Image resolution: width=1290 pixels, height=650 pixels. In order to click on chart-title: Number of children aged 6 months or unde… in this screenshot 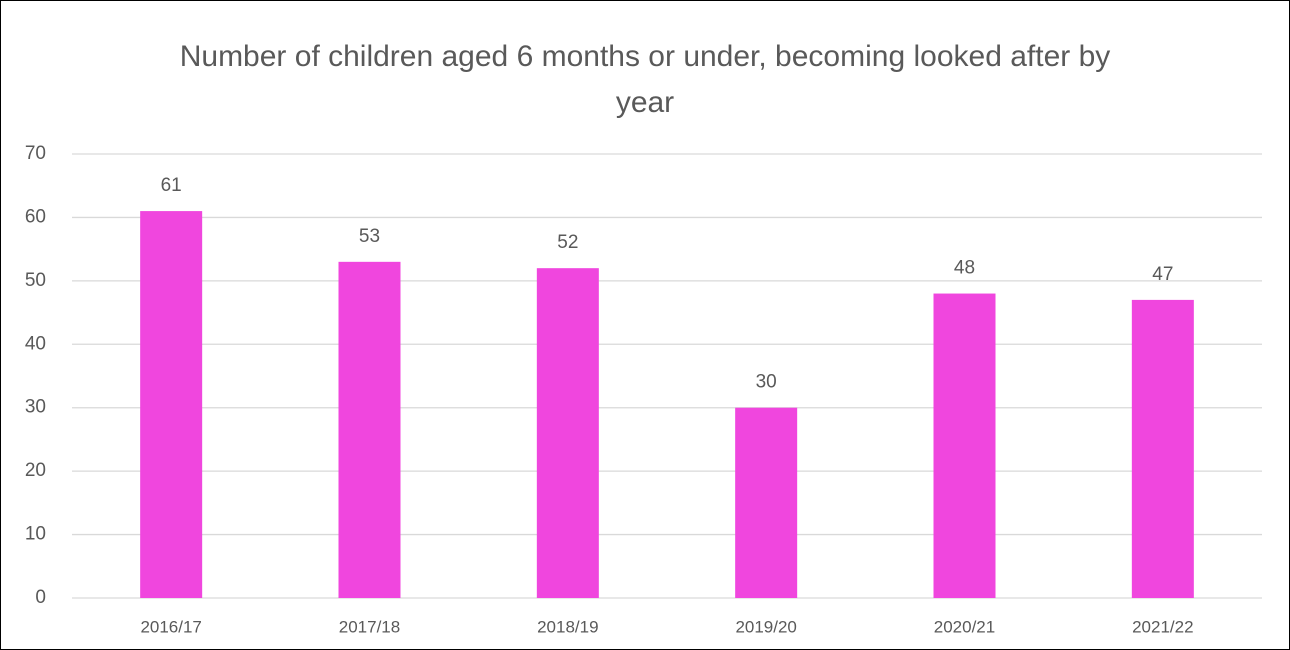, I will do `click(645, 79)`.